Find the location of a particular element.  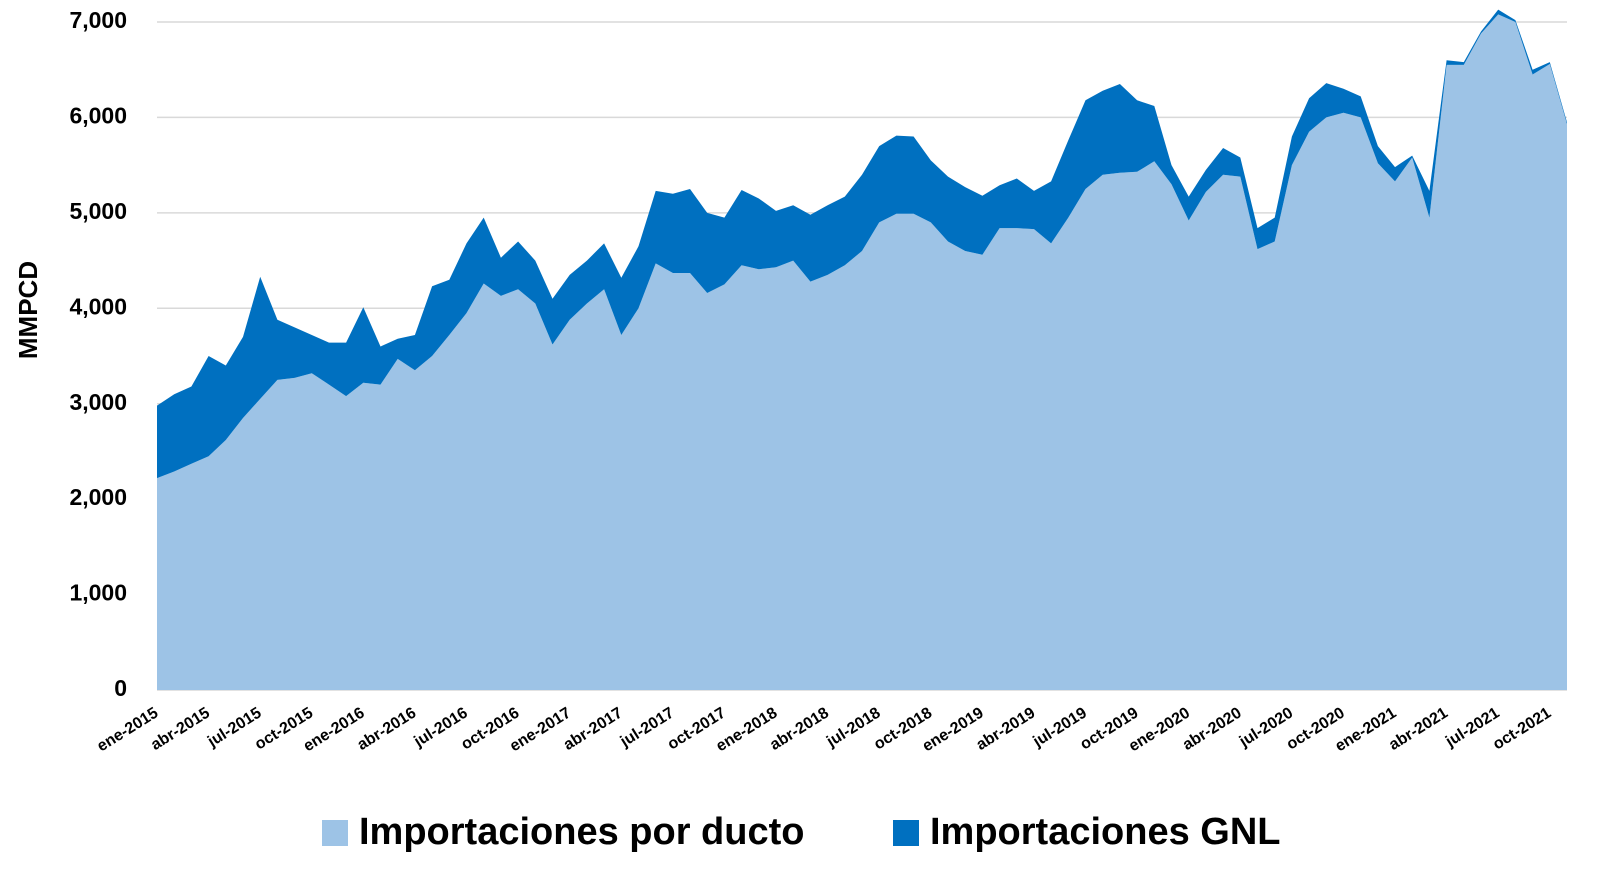

x-tick-label: abr-2018 is located at coordinates (799, 729).